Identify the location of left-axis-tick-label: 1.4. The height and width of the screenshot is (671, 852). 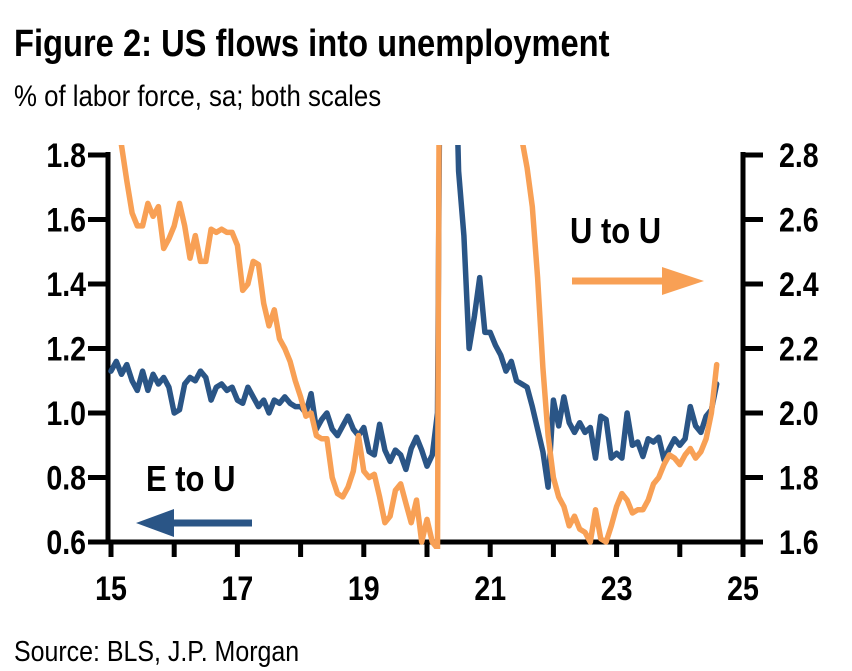
(66, 285).